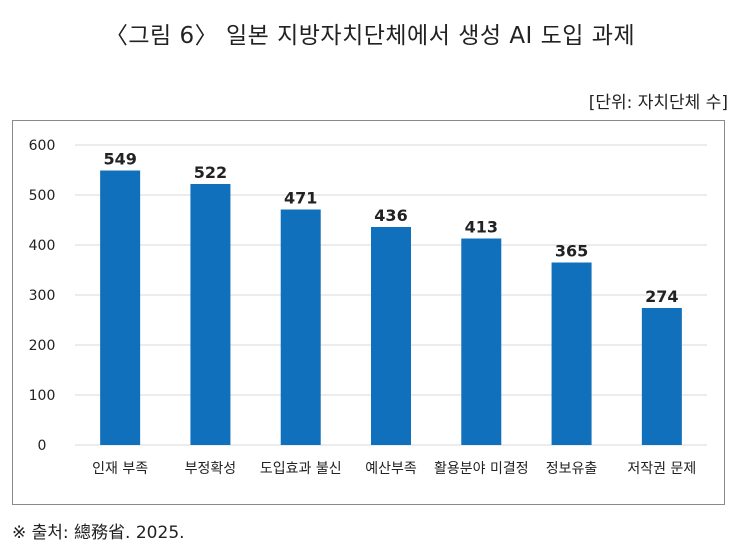 Image resolution: width=740 pixels, height=554 pixels. What do you see at coordinates (42, 246) in the screenshot?
I see `y-tick-label: 400` at bounding box center [42, 246].